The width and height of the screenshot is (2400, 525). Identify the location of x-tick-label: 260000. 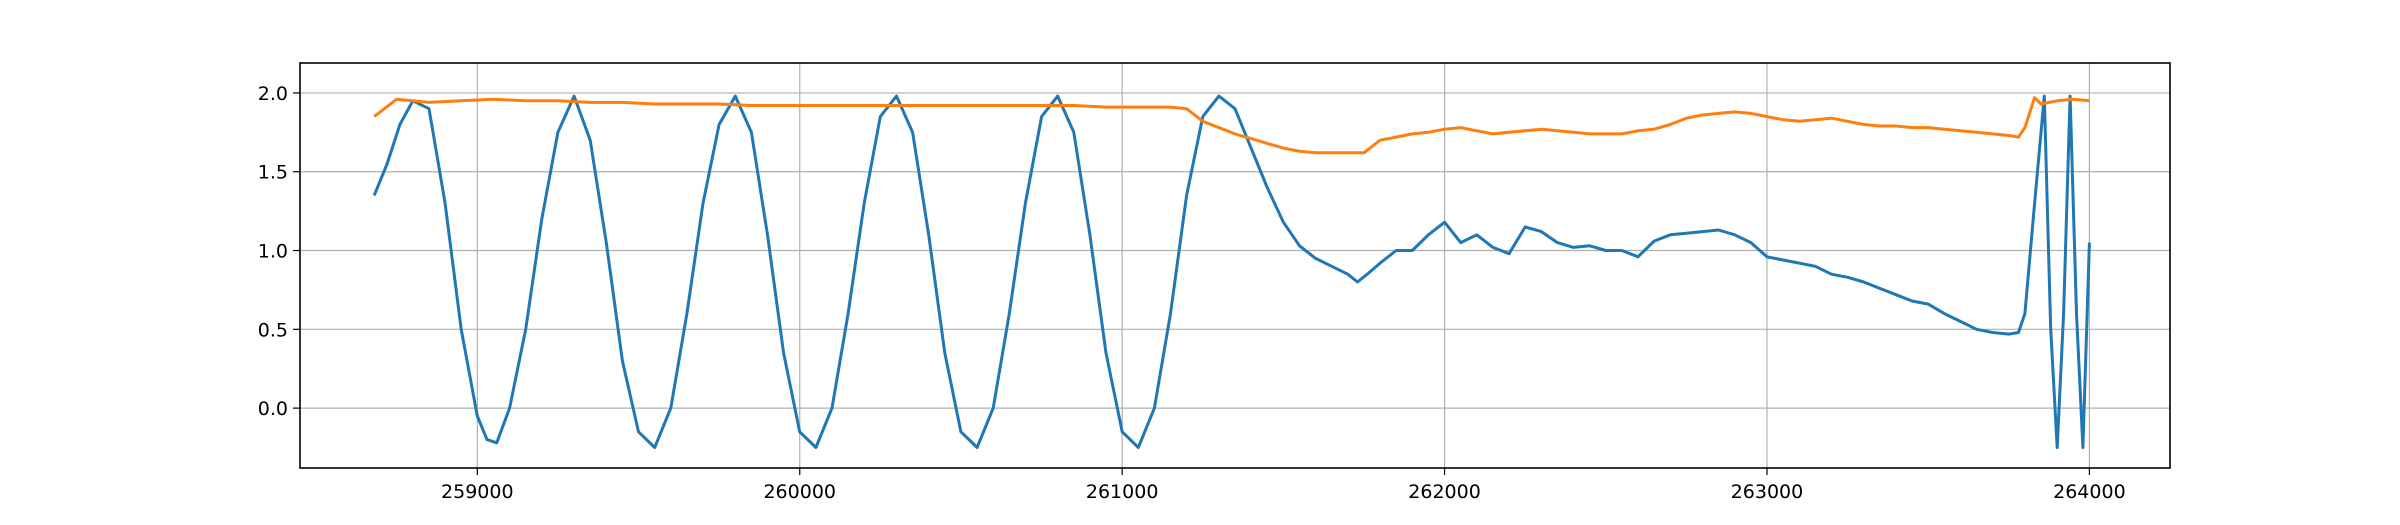
(799, 492).